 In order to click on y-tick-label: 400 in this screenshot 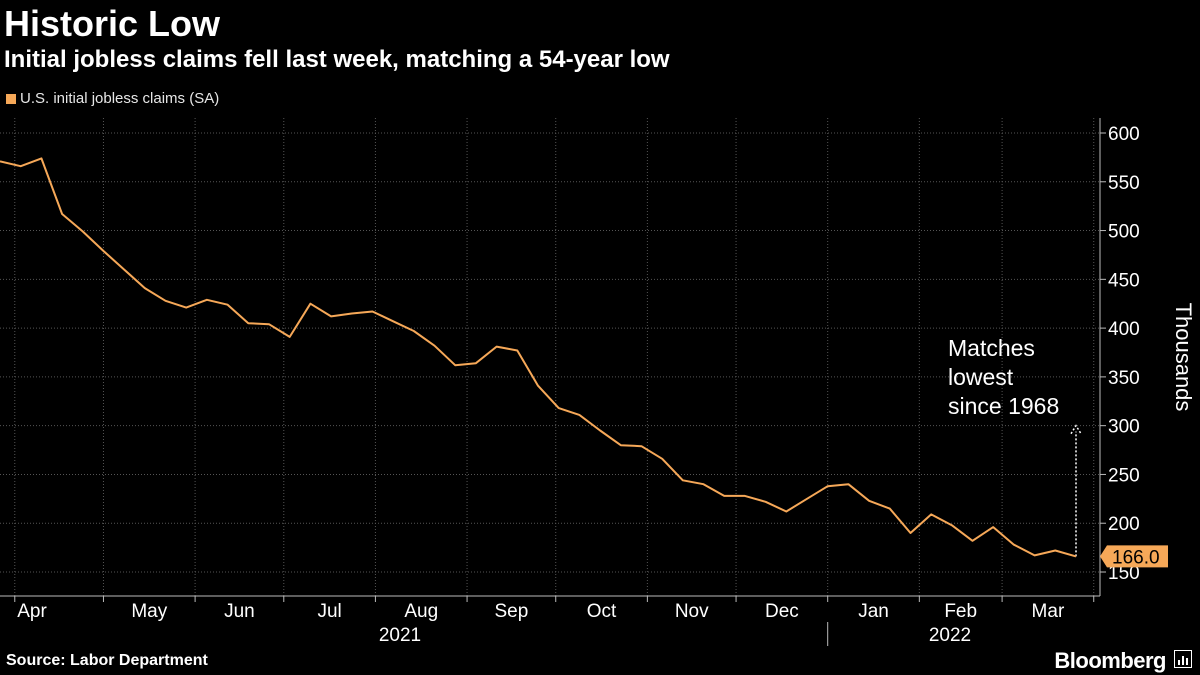, I will do `click(1124, 329)`.